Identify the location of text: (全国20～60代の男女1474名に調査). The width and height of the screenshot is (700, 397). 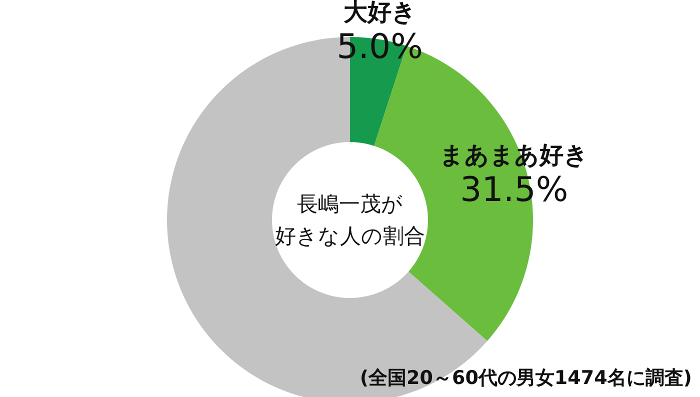
(526, 378).